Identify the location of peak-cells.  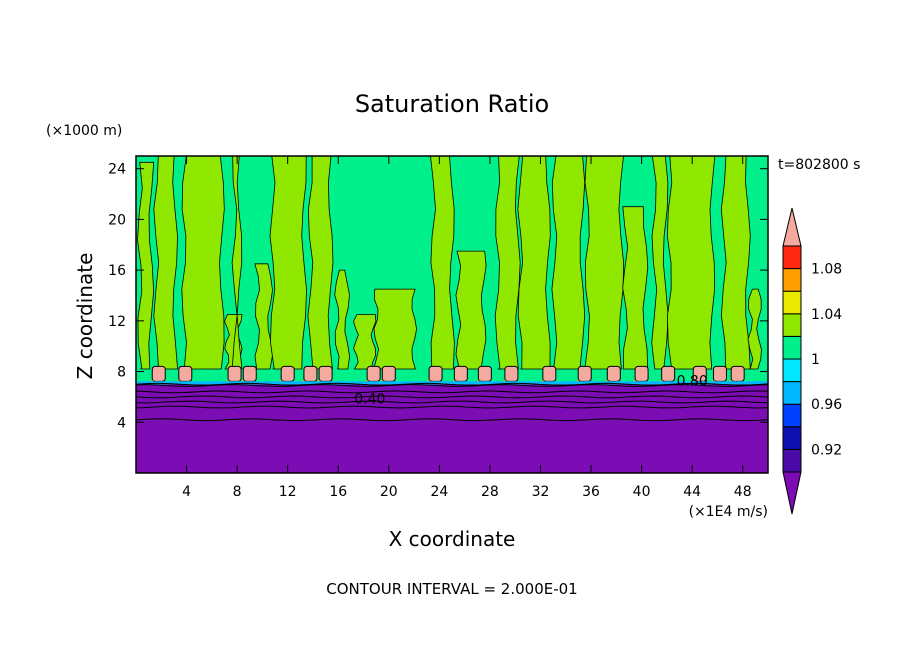
(447, 375).